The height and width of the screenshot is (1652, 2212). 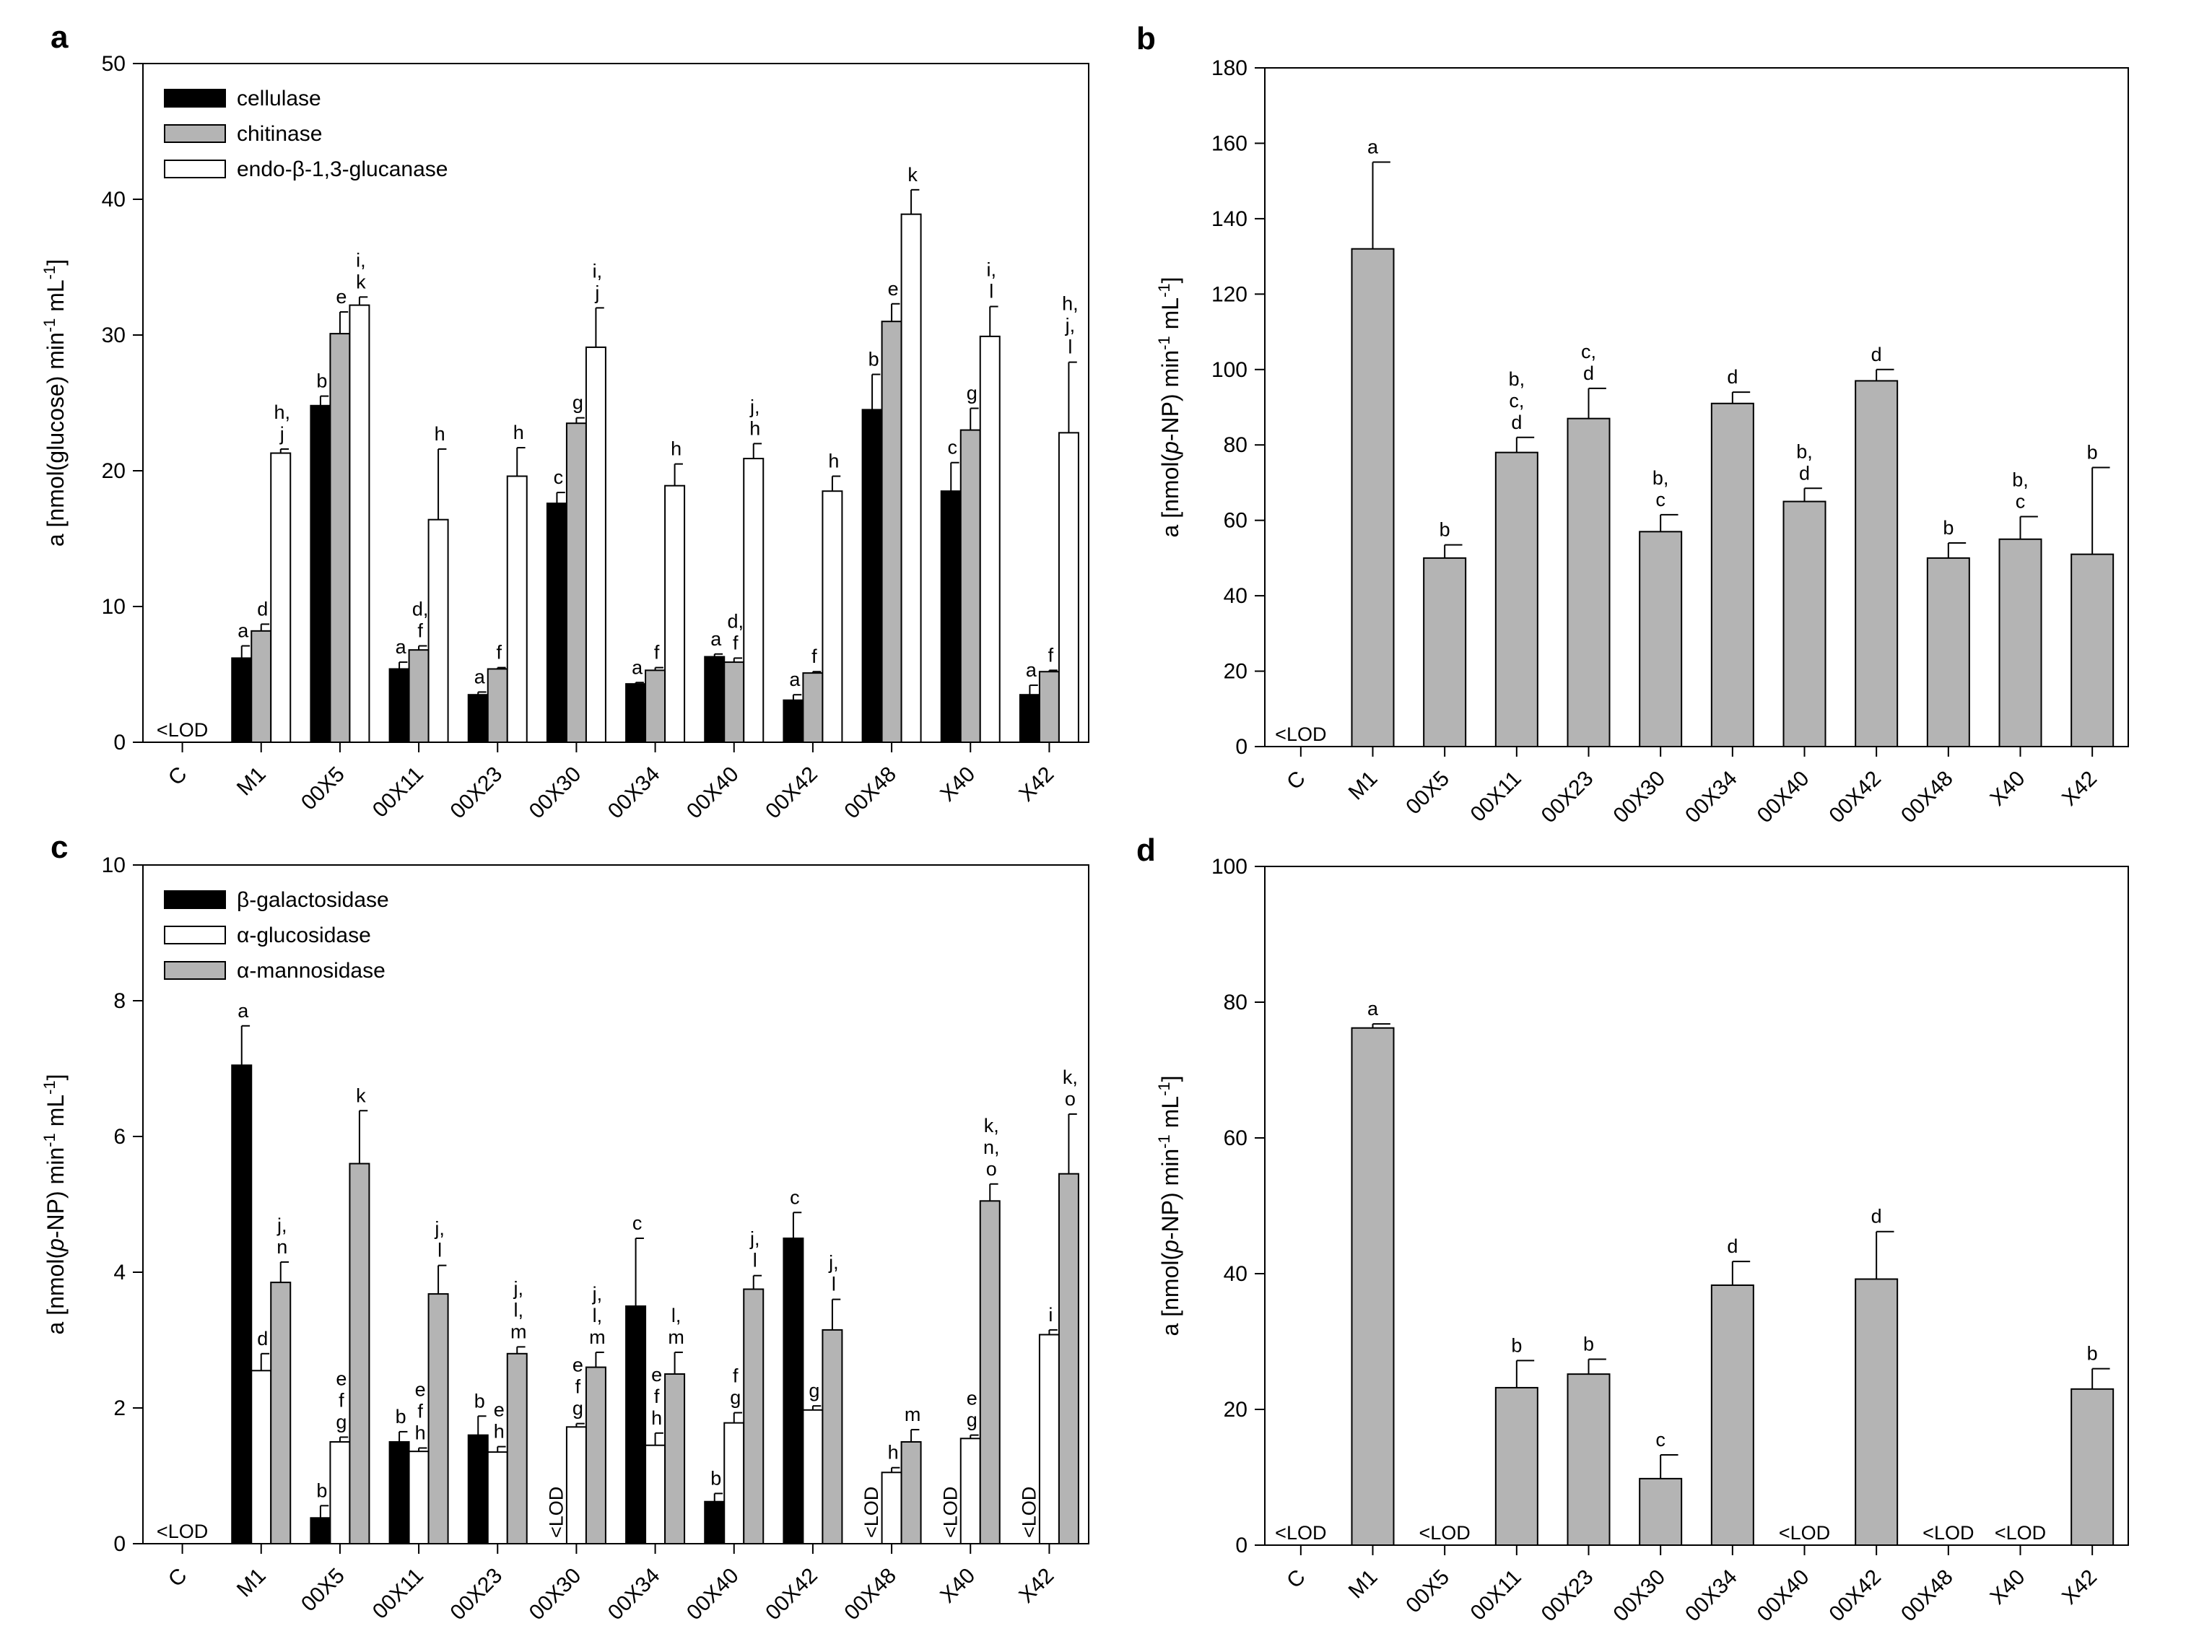 What do you see at coordinates (595, 545) in the screenshot?
I see `bar-endo-1-3-glucanase-00x30` at bounding box center [595, 545].